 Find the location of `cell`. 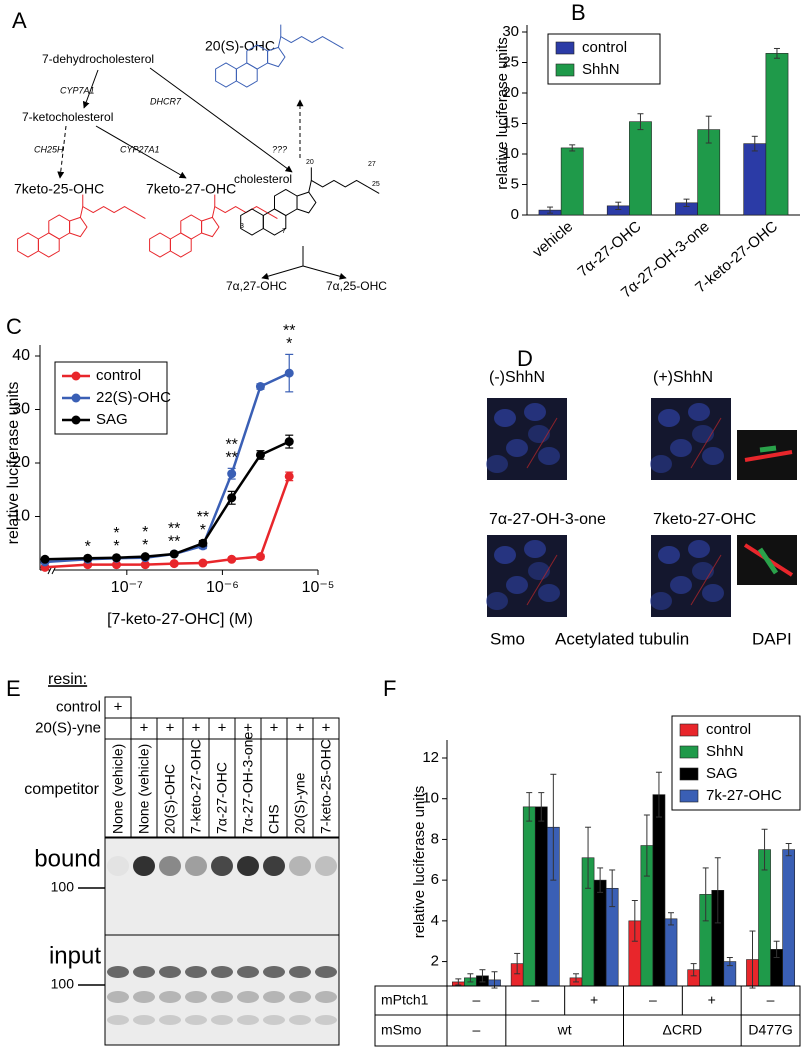

cell is located at coordinates (118, 728).